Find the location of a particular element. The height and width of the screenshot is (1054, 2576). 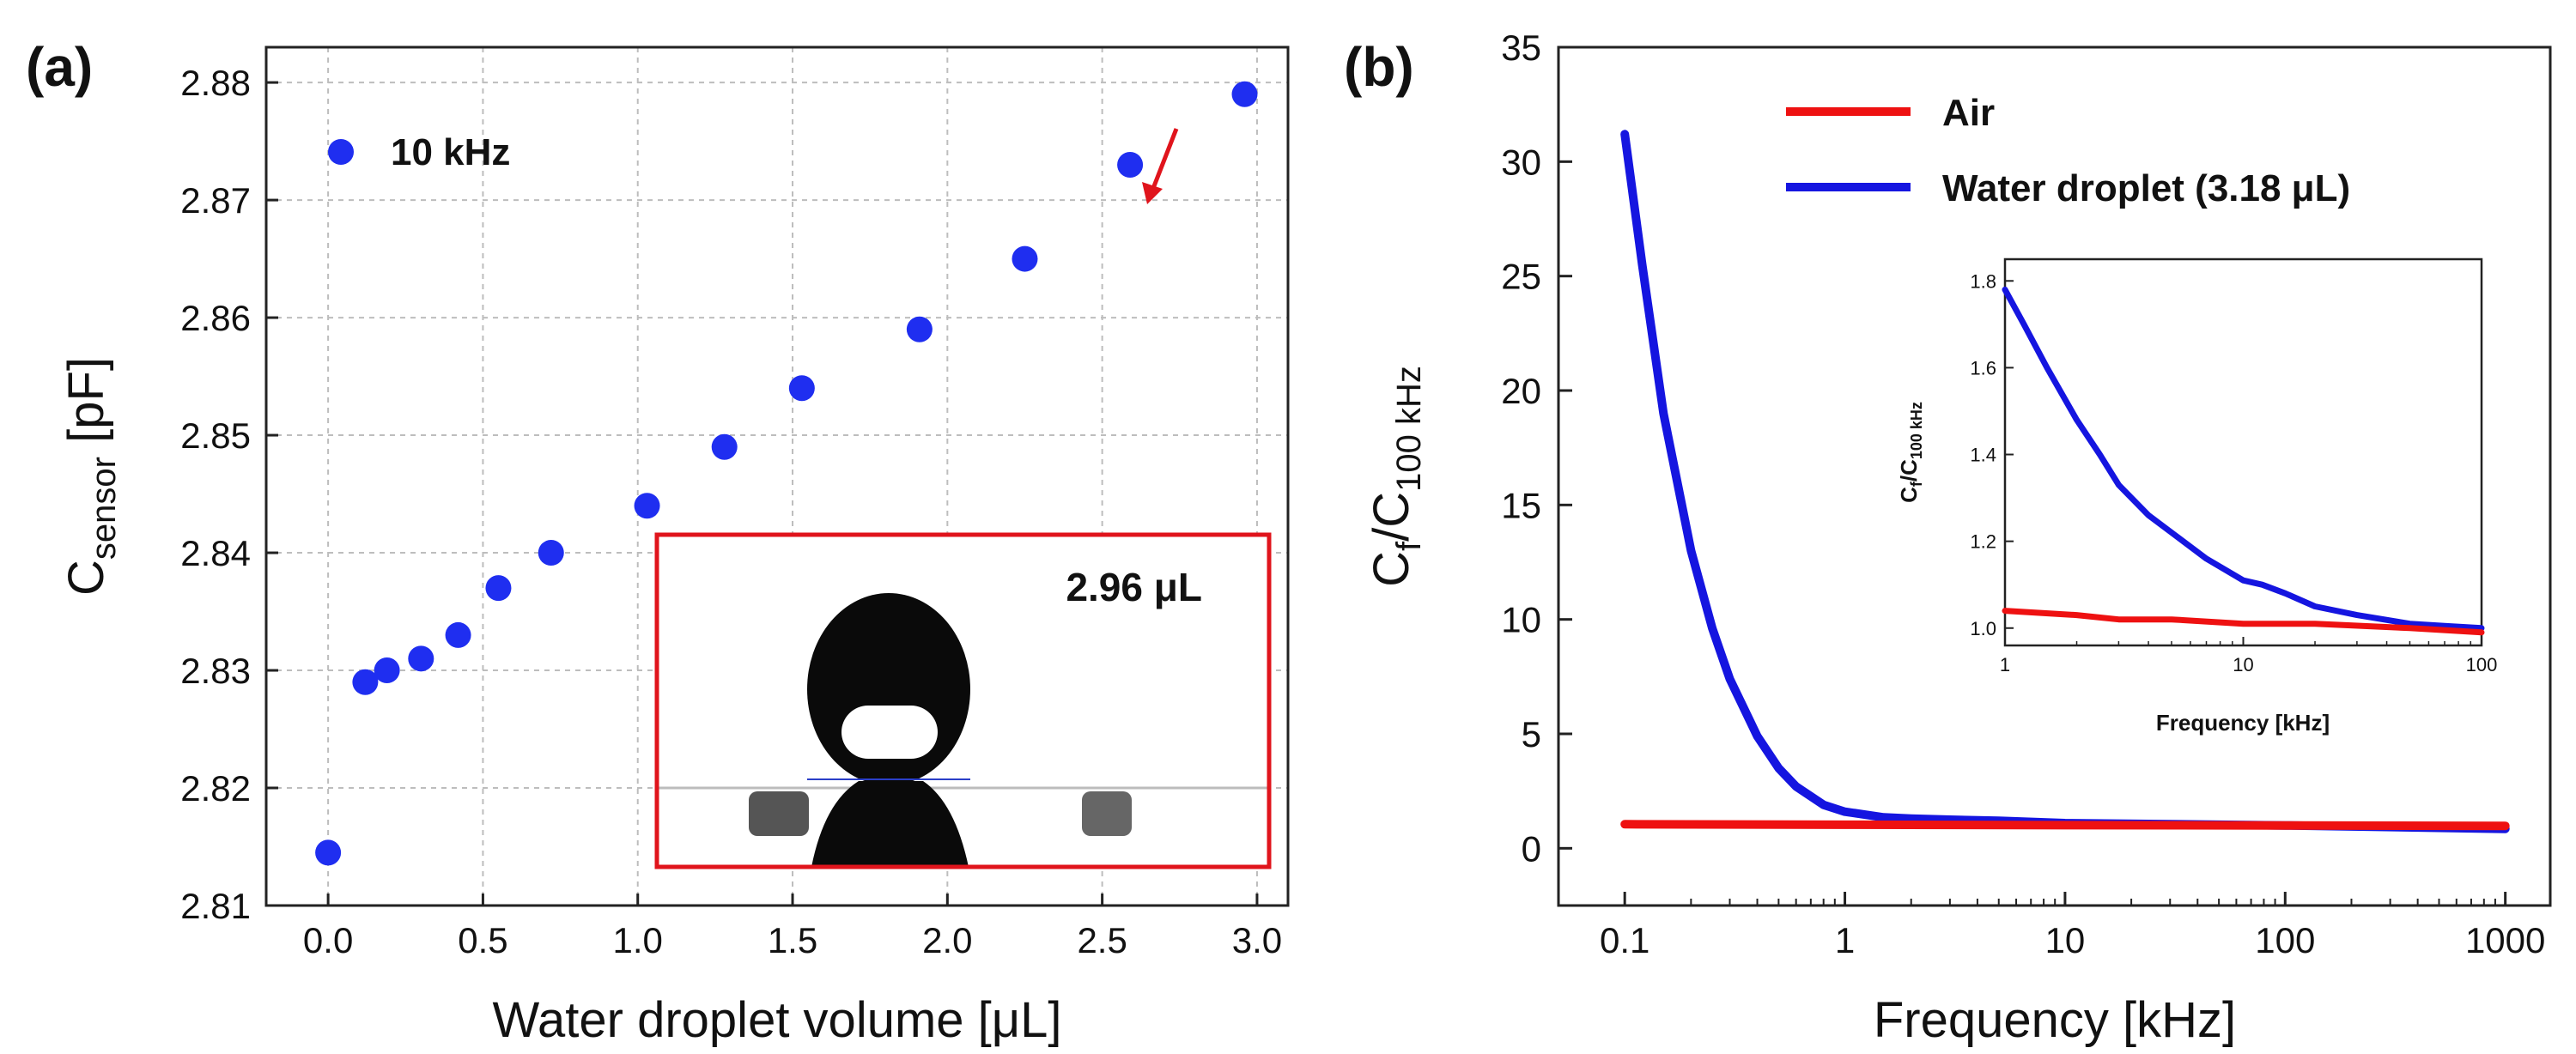

droplet-highlight is located at coordinates (889, 732).